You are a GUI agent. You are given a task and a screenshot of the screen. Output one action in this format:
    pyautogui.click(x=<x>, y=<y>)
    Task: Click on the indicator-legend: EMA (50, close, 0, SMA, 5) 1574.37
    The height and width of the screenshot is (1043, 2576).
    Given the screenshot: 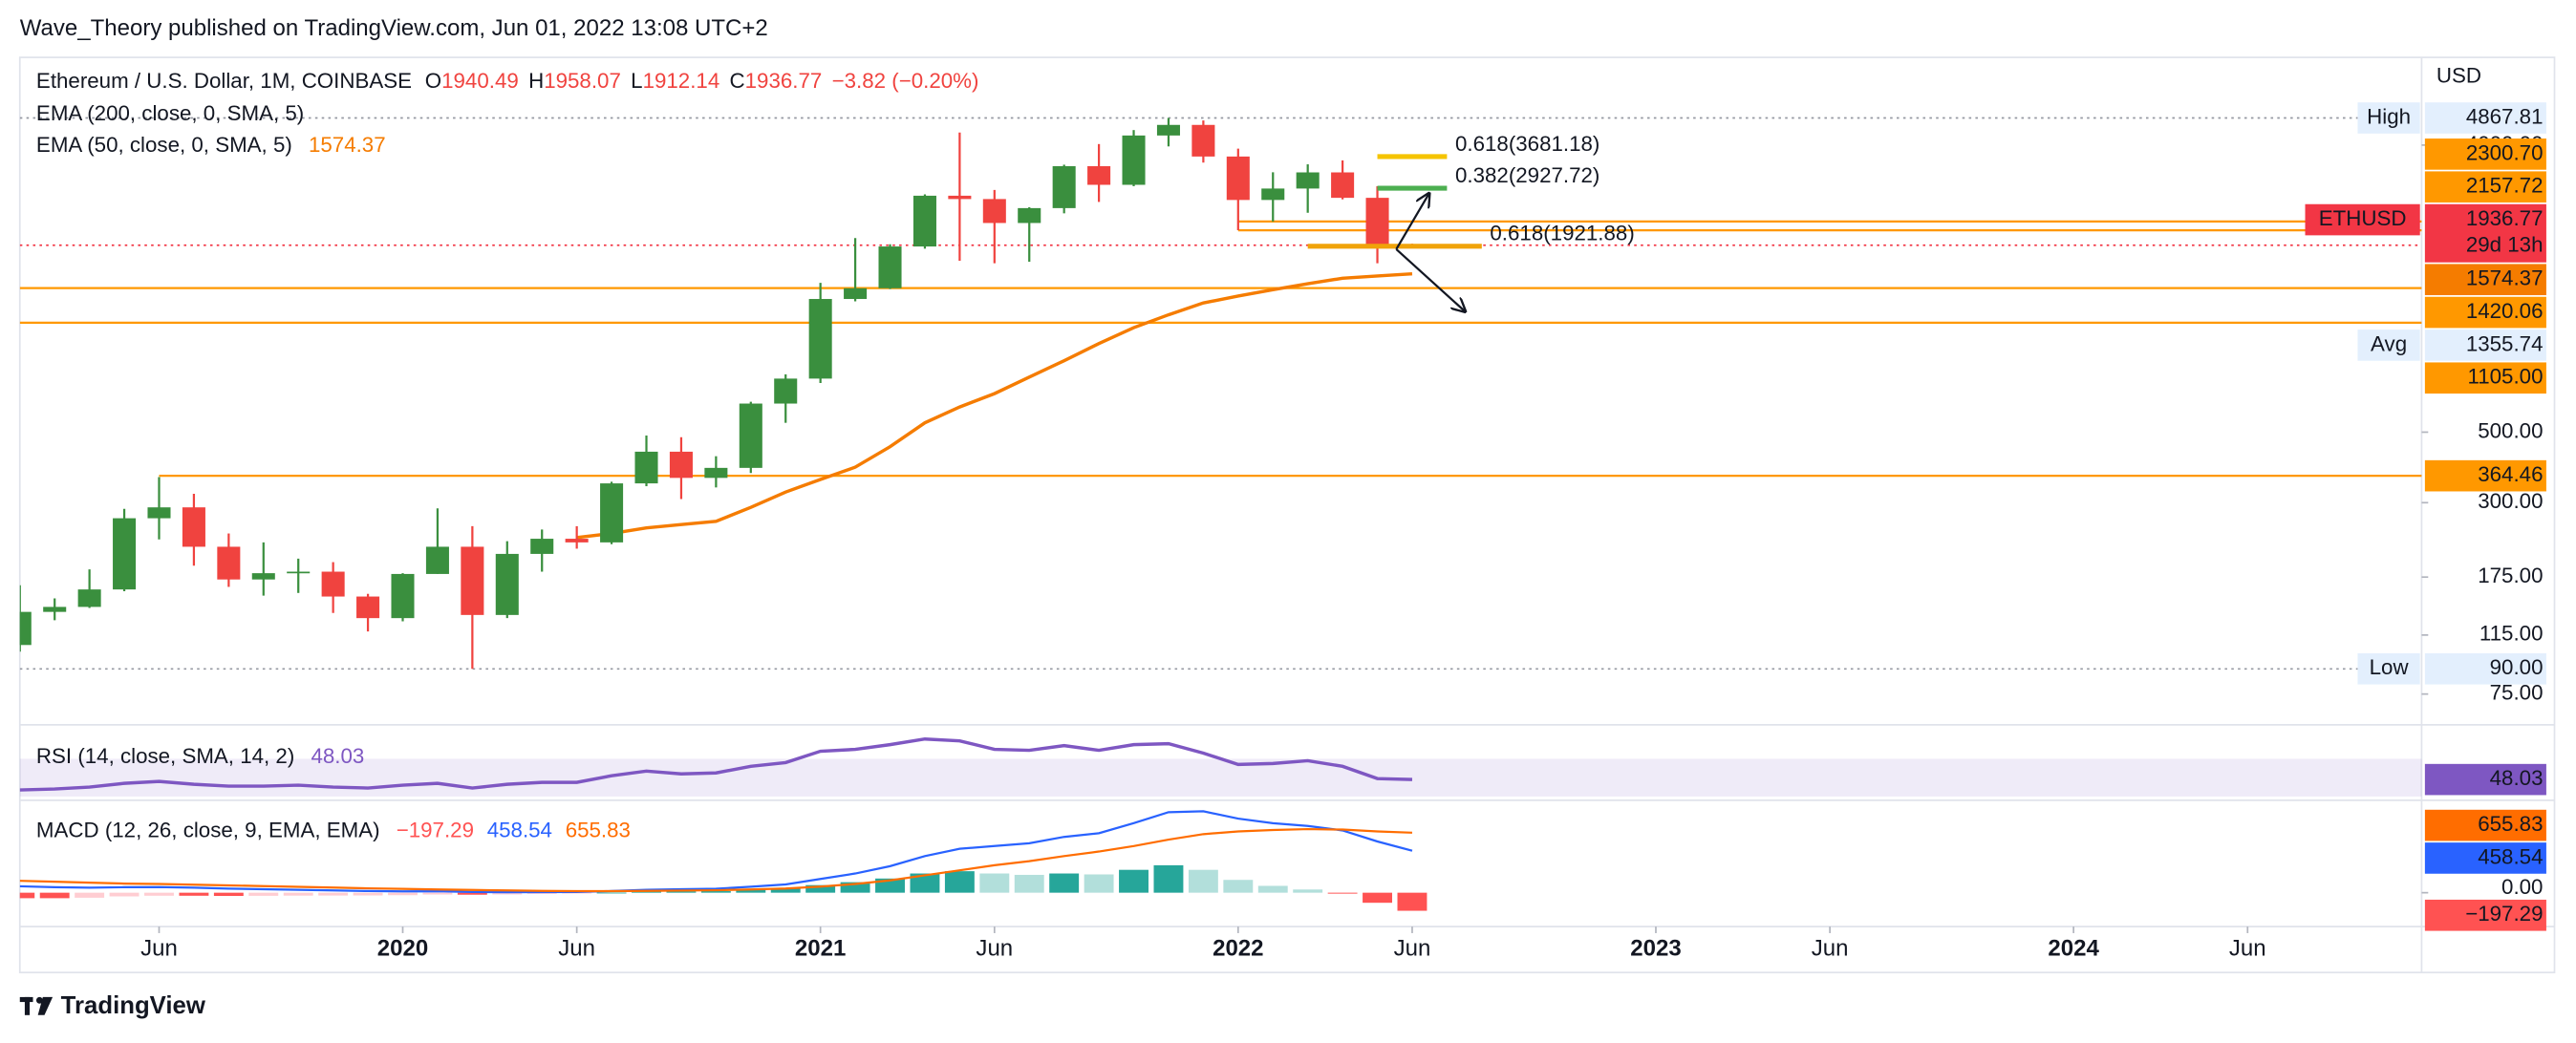 What is the action you would take?
    pyautogui.click(x=211, y=145)
    